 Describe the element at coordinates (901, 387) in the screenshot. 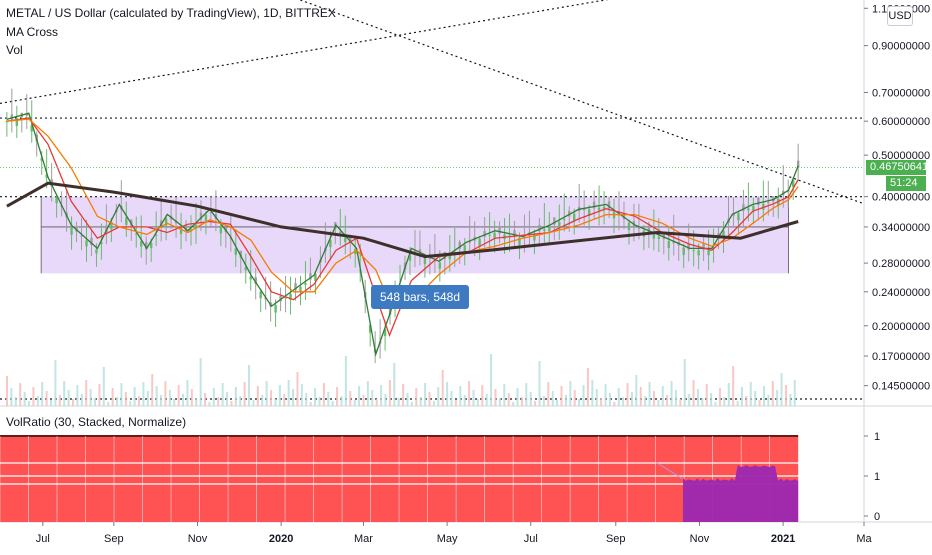

I see `price-label-11: 0.14500000` at that location.